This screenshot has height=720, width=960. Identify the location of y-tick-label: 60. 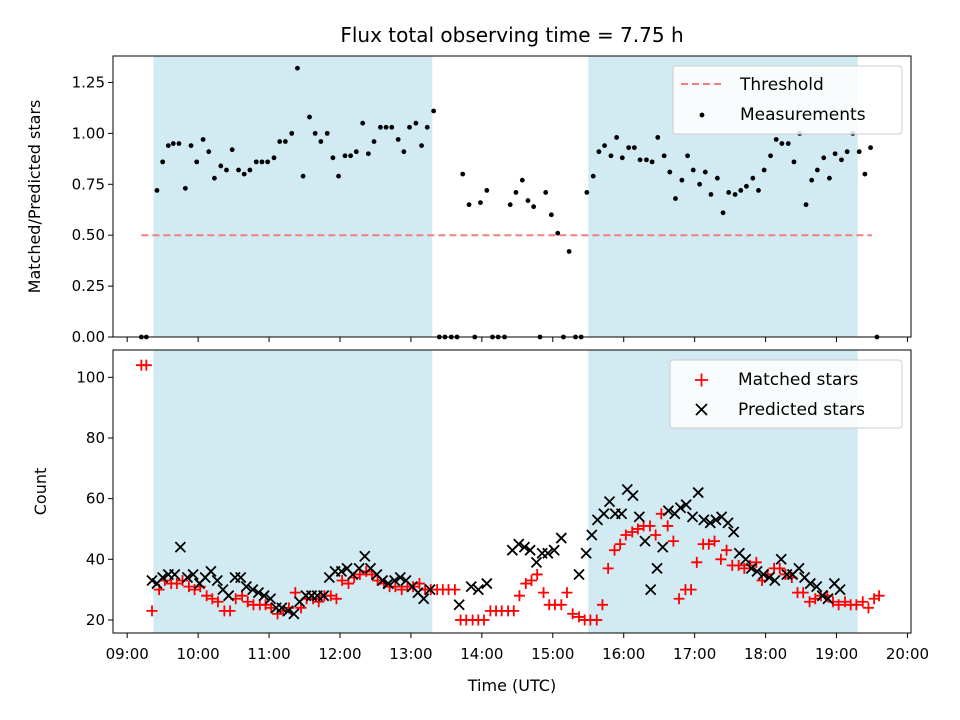
(95, 499).